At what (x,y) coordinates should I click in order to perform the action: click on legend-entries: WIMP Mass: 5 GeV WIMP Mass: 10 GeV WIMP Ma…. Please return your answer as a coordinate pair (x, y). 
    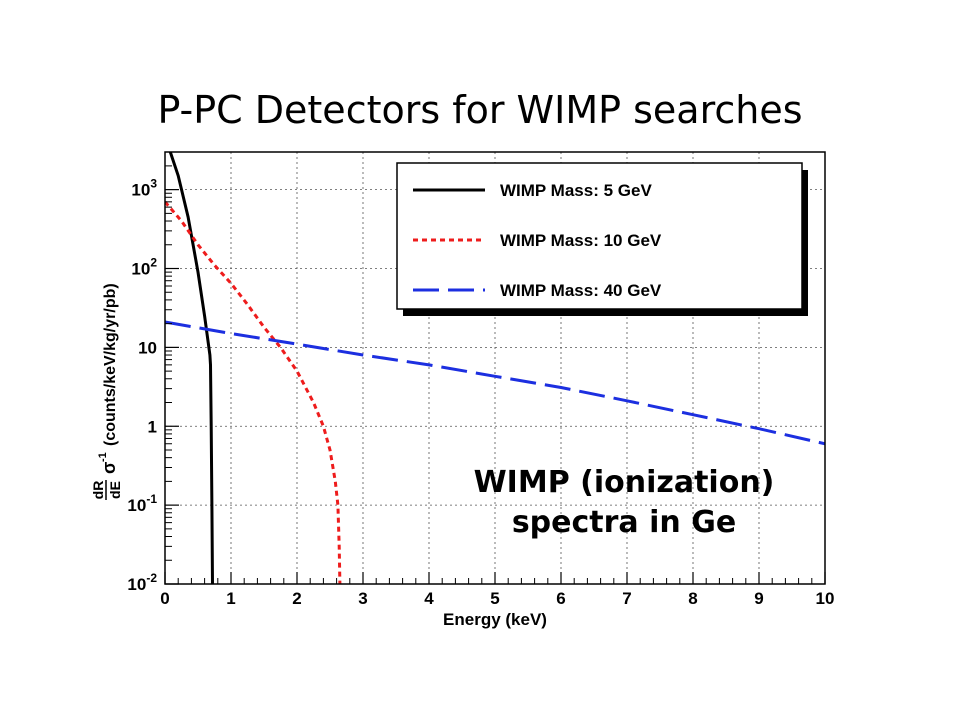
    Looking at the image, I should click on (537, 240).